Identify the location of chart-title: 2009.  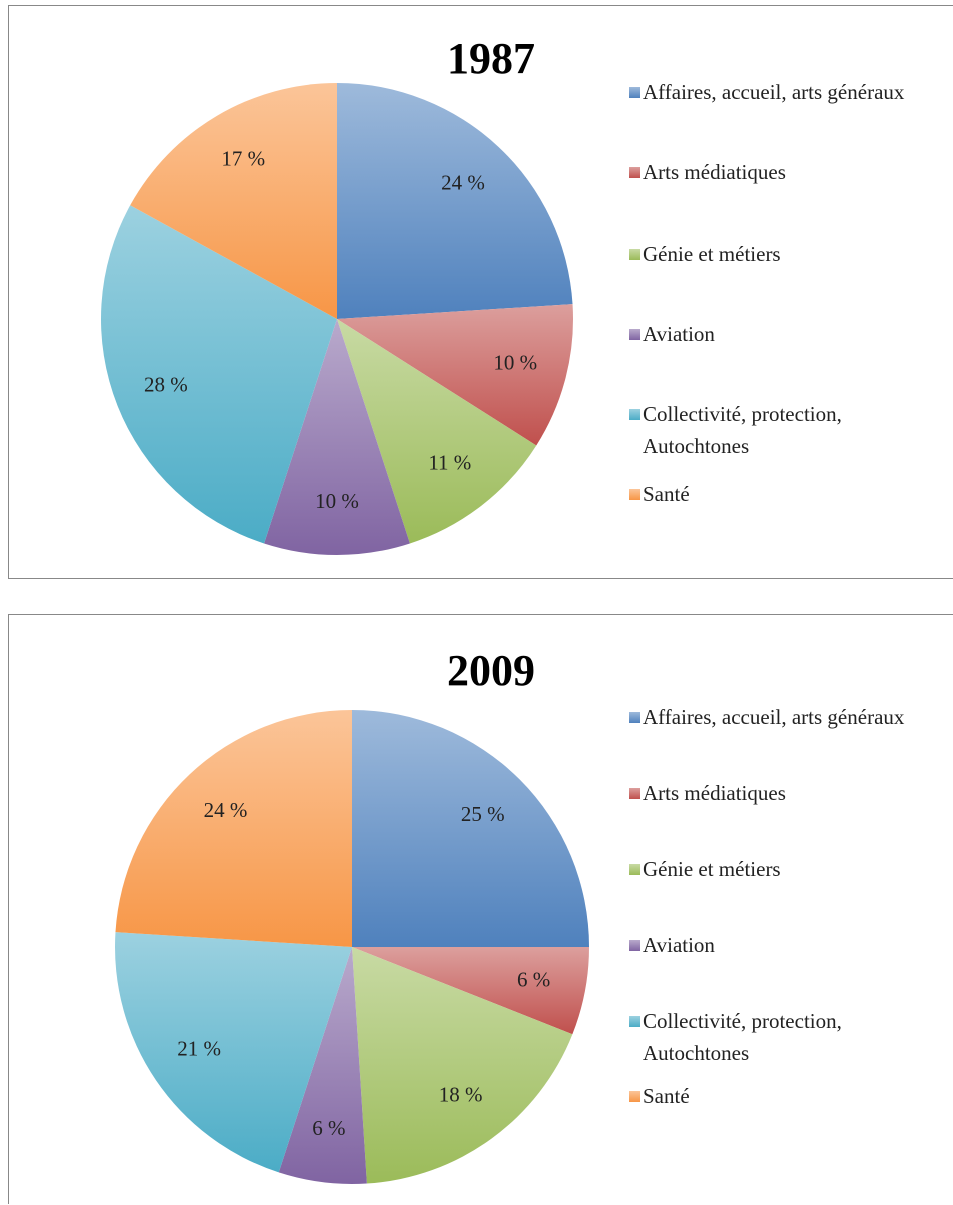
(491, 670).